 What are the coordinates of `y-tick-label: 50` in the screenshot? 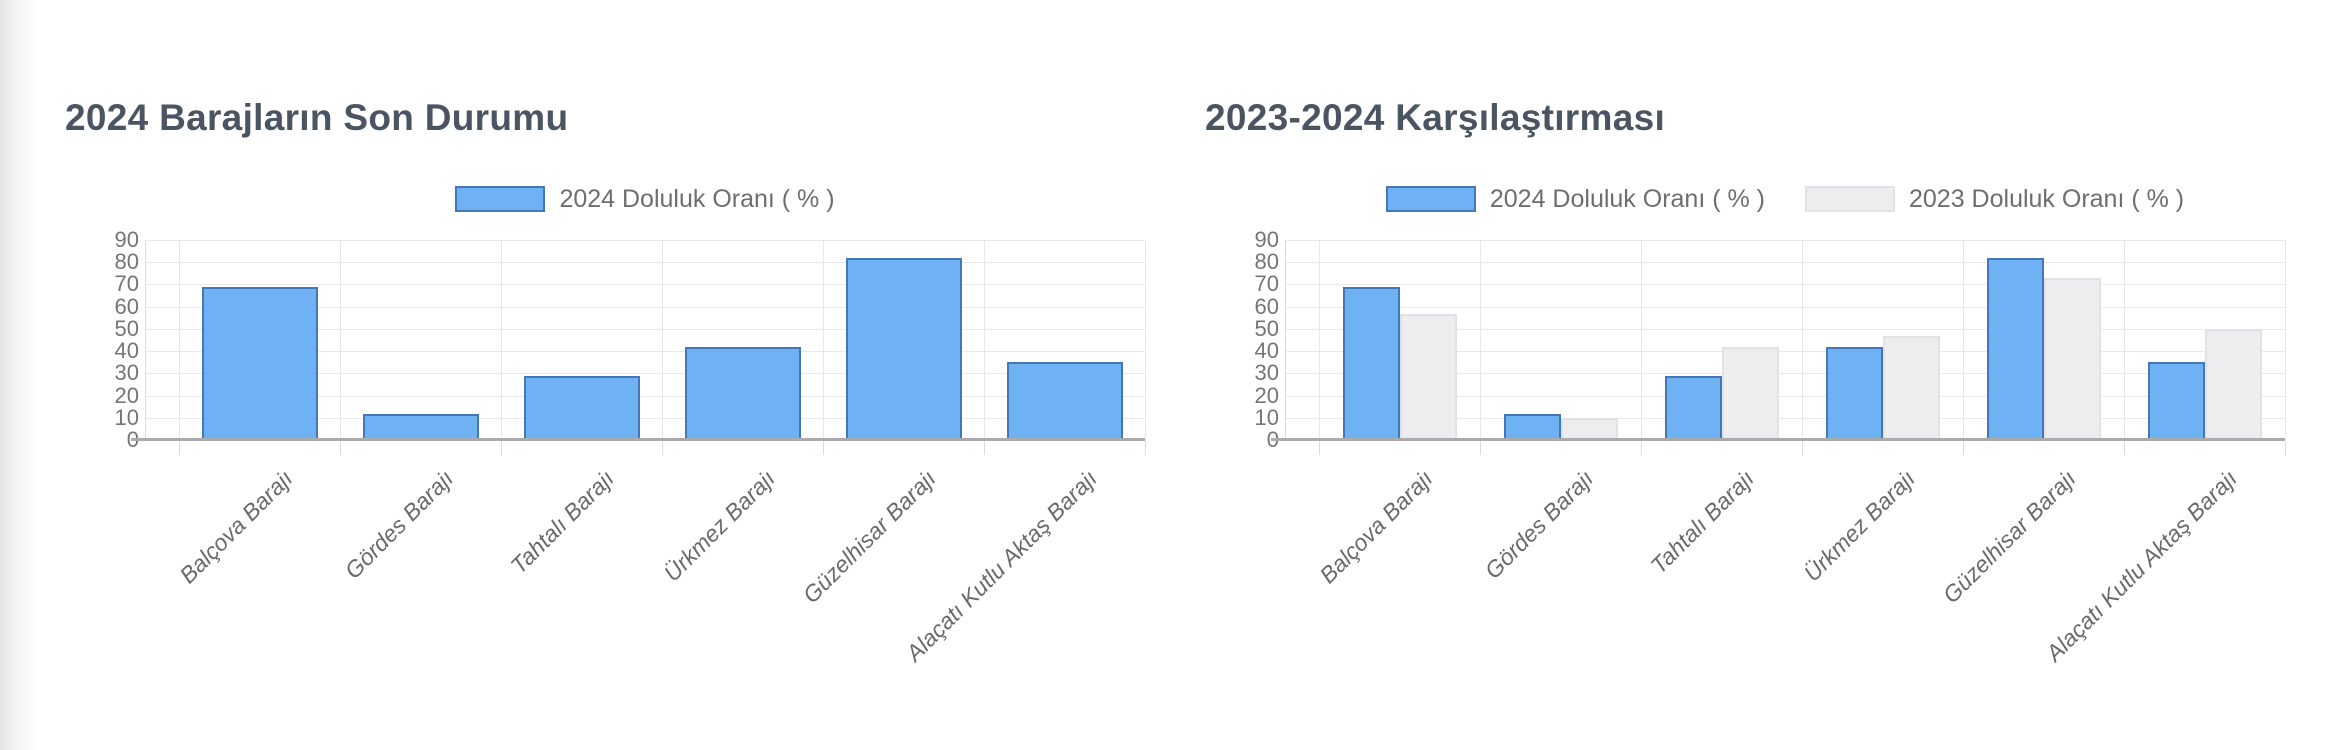 It's located at (126, 328).